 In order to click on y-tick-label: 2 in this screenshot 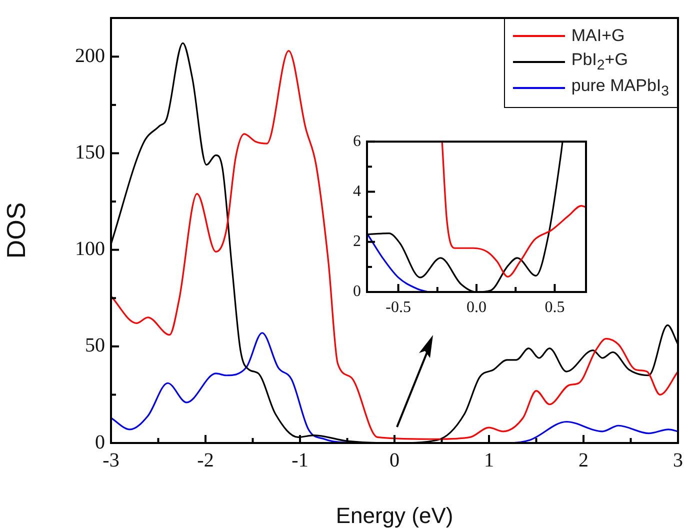, I will do `click(357, 241)`.